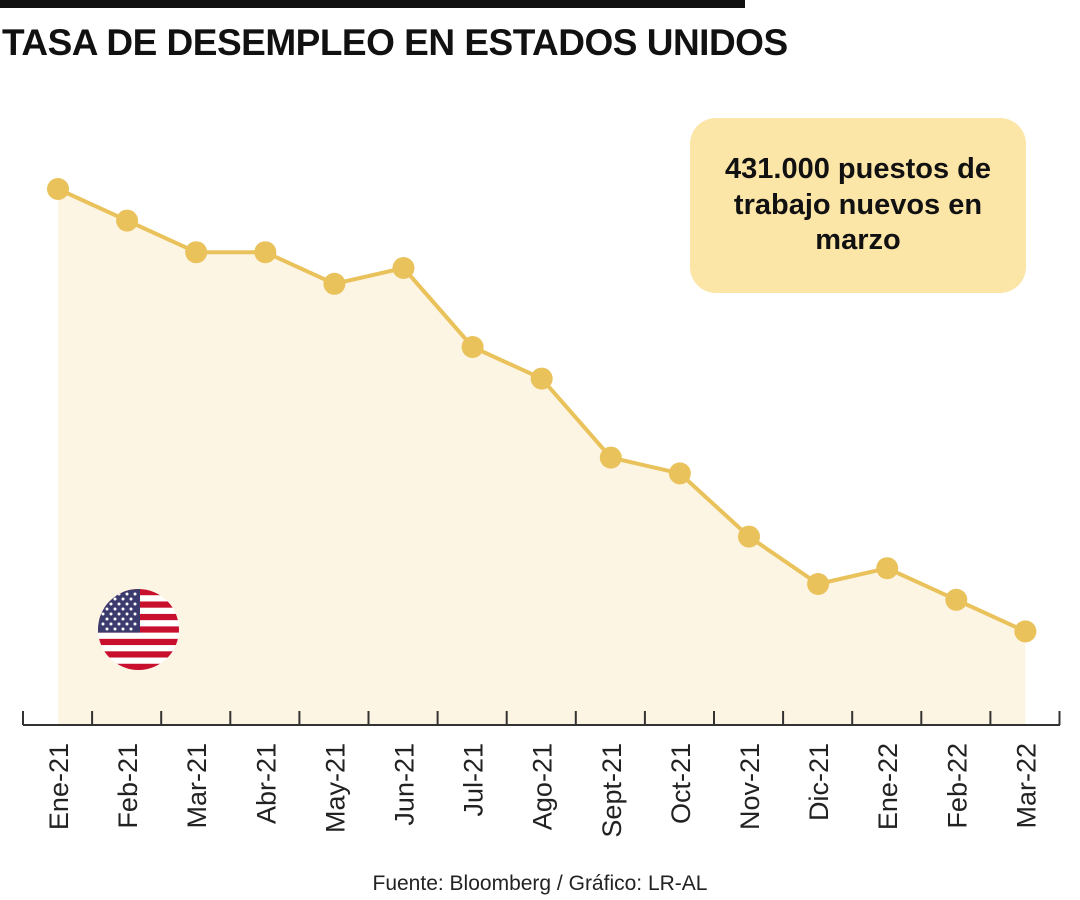 This screenshot has width=1080, height=900. What do you see at coordinates (957, 786) in the screenshot?
I see `x-tick-label: Feb-22` at bounding box center [957, 786].